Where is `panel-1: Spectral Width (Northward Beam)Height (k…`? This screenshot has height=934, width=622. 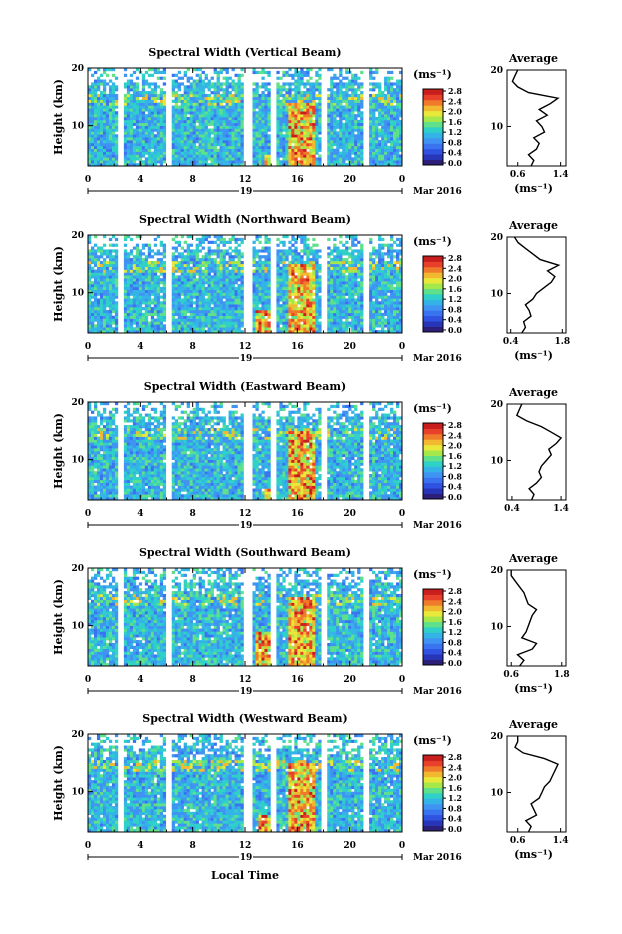 panel-1: Spectral Width (Northward Beam)Height (k… is located at coordinates (311, 288).